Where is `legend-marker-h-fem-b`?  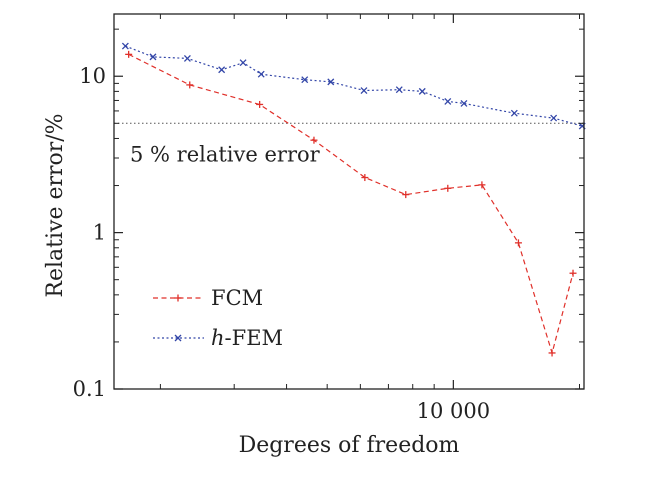
legend-marker-h-fem-b is located at coordinates (178, 338).